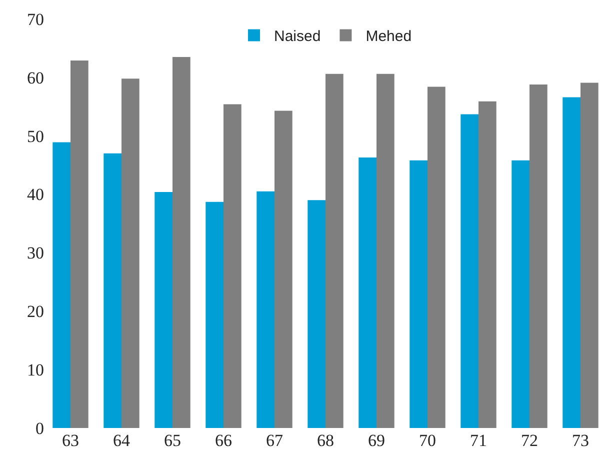  I want to click on x-tick-label: 68, so click(325, 440).